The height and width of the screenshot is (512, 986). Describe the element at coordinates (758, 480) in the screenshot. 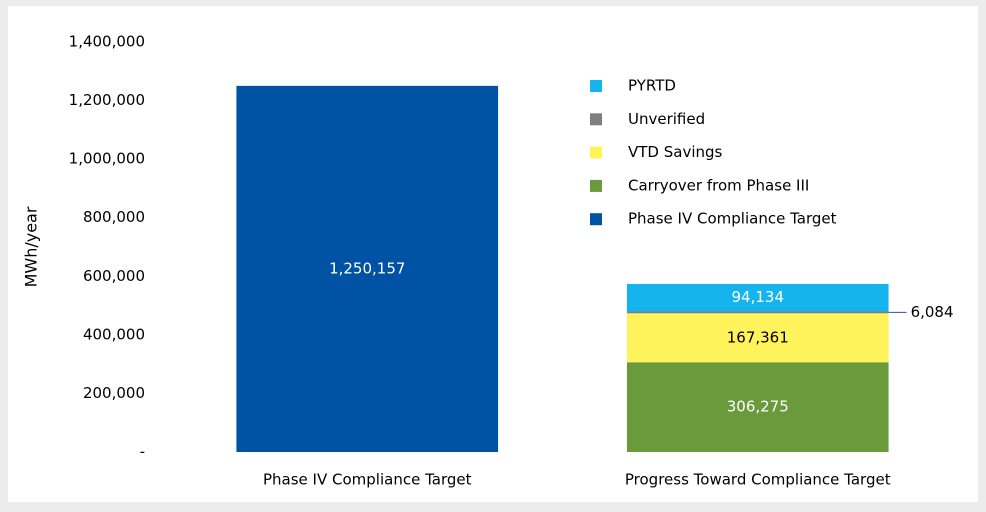

I see `x-tick-label: Progress Toward Compliance Target` at that location.